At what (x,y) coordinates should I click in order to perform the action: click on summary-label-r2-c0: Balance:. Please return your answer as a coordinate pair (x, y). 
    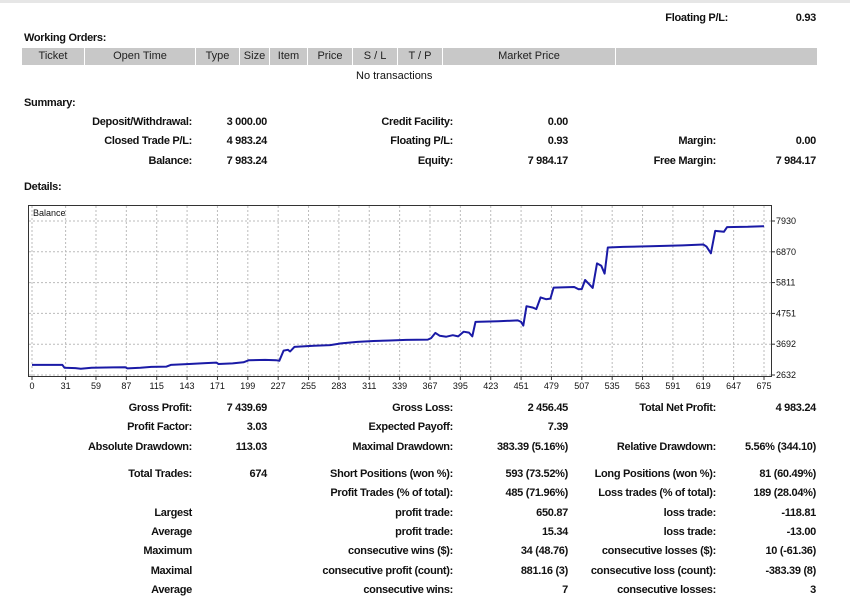
    Looking at the image, I should click on (170, 161).